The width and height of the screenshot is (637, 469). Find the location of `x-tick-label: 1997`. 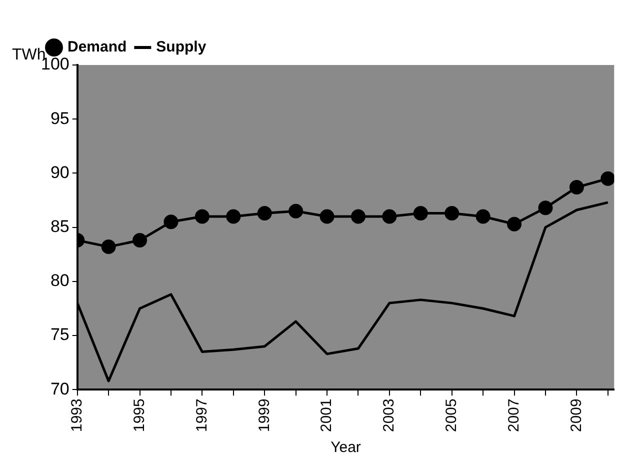

x-tick-label: 1997 is located at coordinates (201, 415).